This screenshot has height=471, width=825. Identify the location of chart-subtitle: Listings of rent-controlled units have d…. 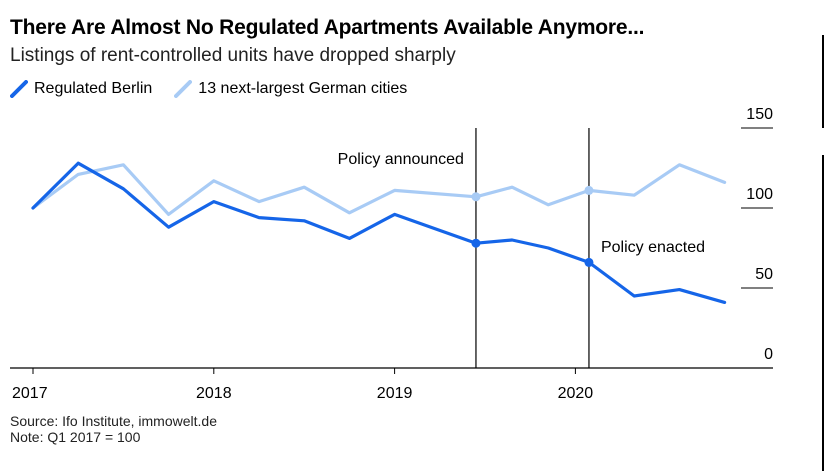
(233, 55).